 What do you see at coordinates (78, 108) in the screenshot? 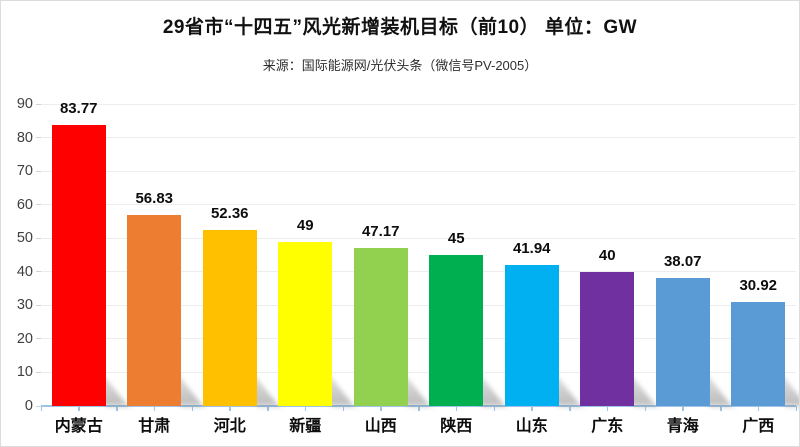
I see `bar-value-label-内蒙古: 83.77` at bounding box center [78, 108].